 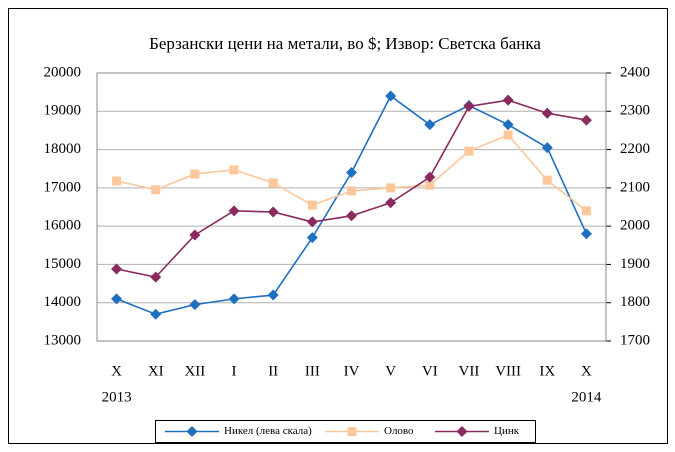 What do you see at coordinates (635, 111) in the screenshot?
I see `y2-tick-label: 2300` at bounding box center [635, 111].